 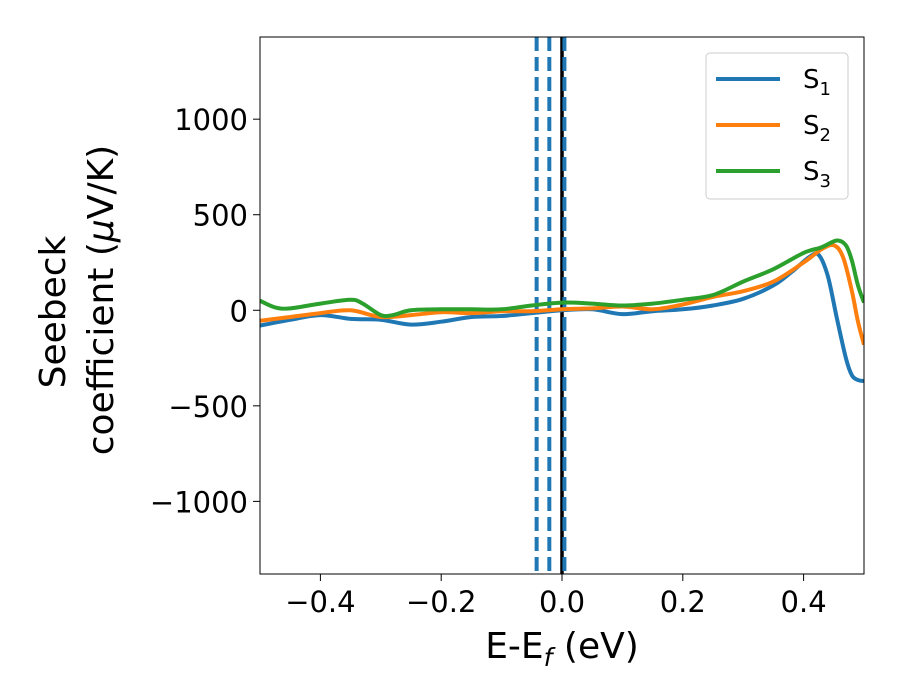 What do you see at coordinates (683, 602) in the screenshot?
I see `x-tick-label: 0.2` at bounding box center [683, 602].